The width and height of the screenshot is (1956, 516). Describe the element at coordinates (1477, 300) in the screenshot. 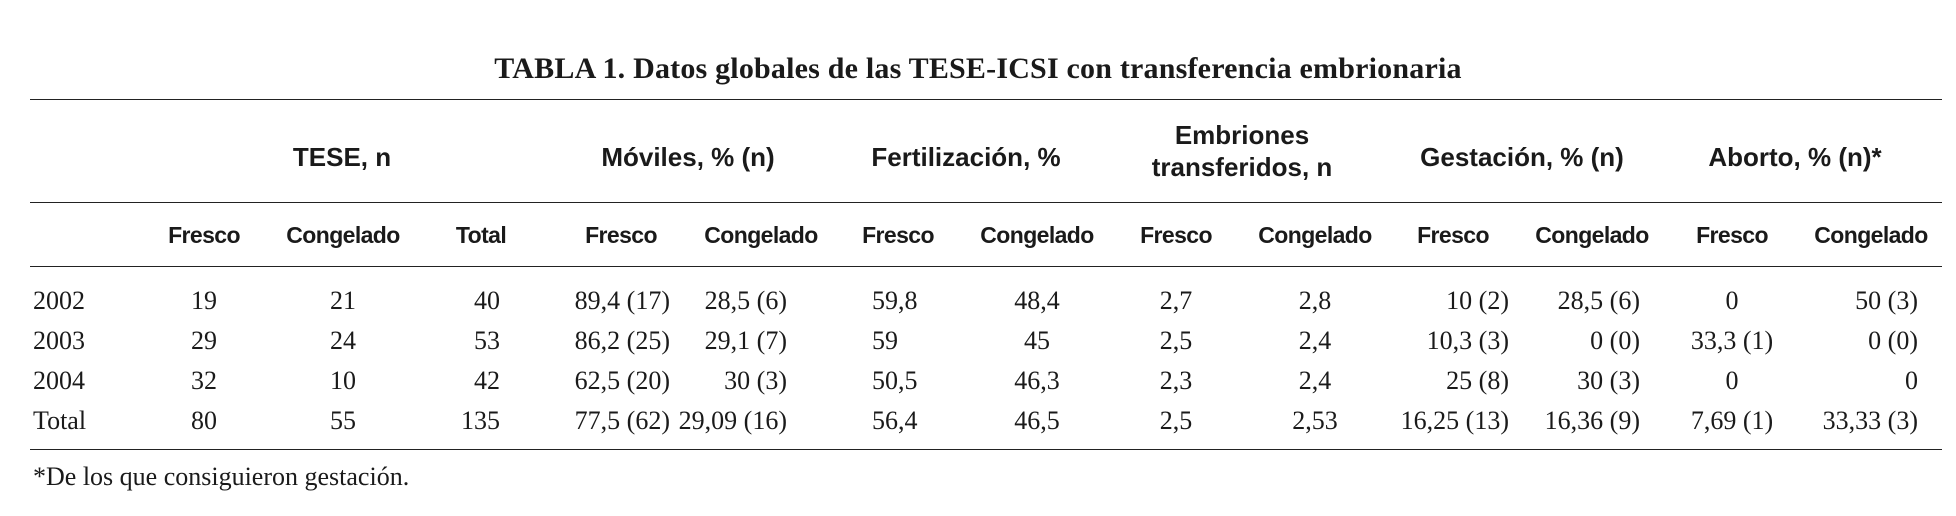

I see `table-cell: 10 (2)` at that location.